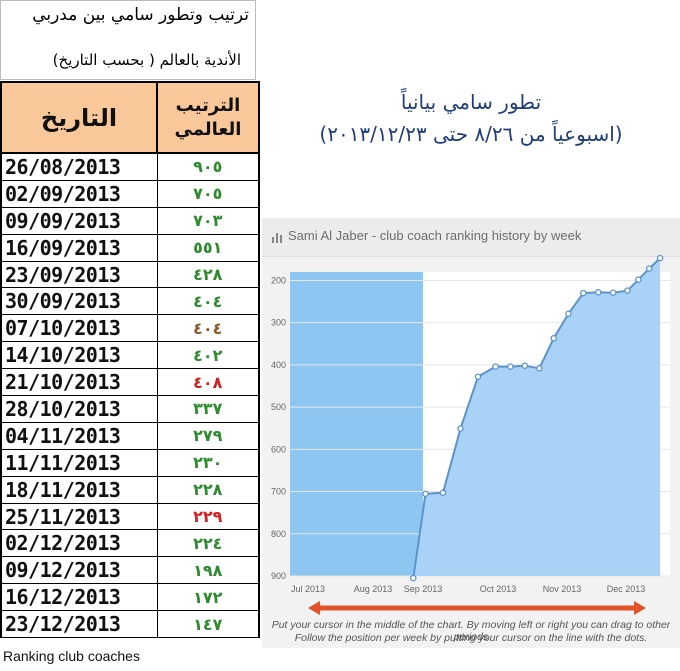  I want to click on x-tick-label: Nov 2013, so click(562, 589).